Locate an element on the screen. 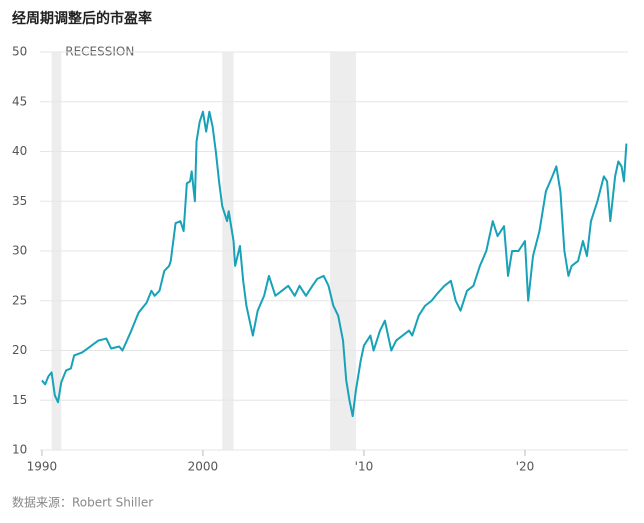 The width and height of the screenshot is (644, 523). x-tick-label: '10 is located at coordinates (364, 467).